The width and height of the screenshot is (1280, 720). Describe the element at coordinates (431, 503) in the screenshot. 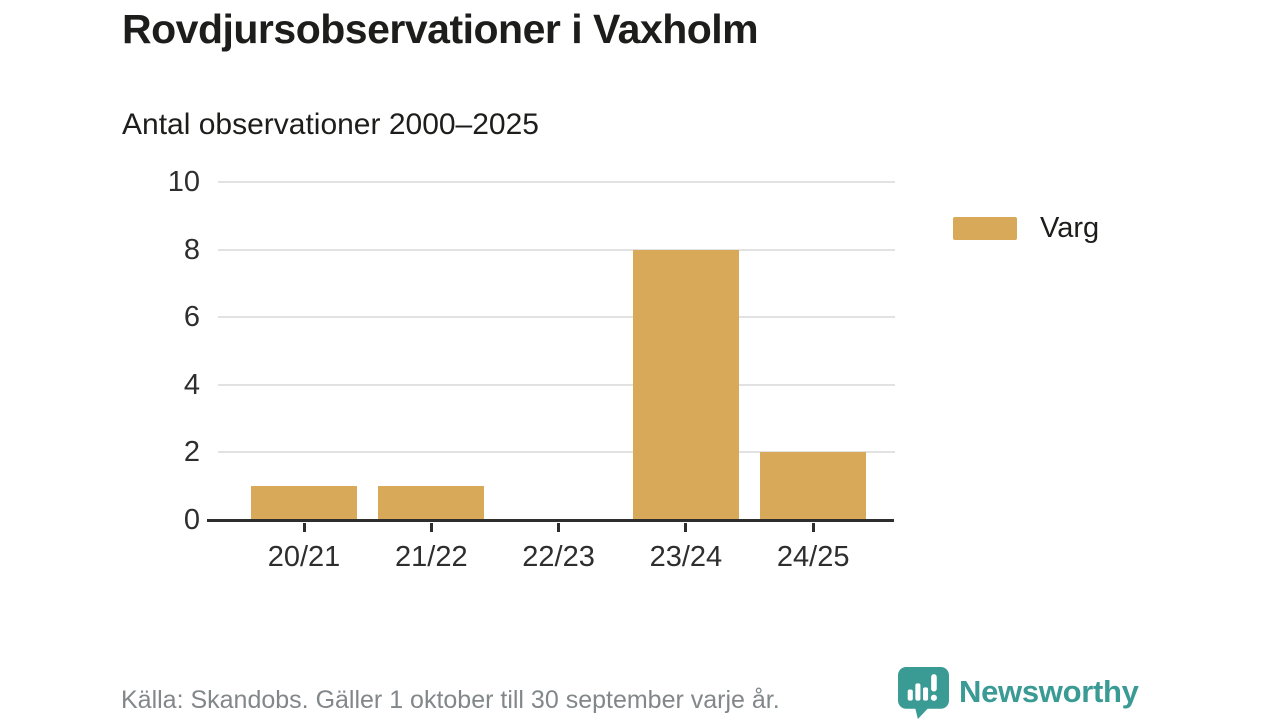

I see `bar-21/22` at that location.